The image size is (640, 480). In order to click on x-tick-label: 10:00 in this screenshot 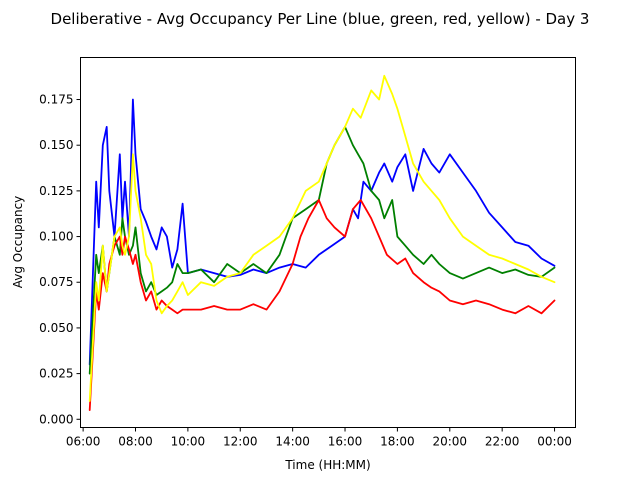, I will do `click(188, 442)`.